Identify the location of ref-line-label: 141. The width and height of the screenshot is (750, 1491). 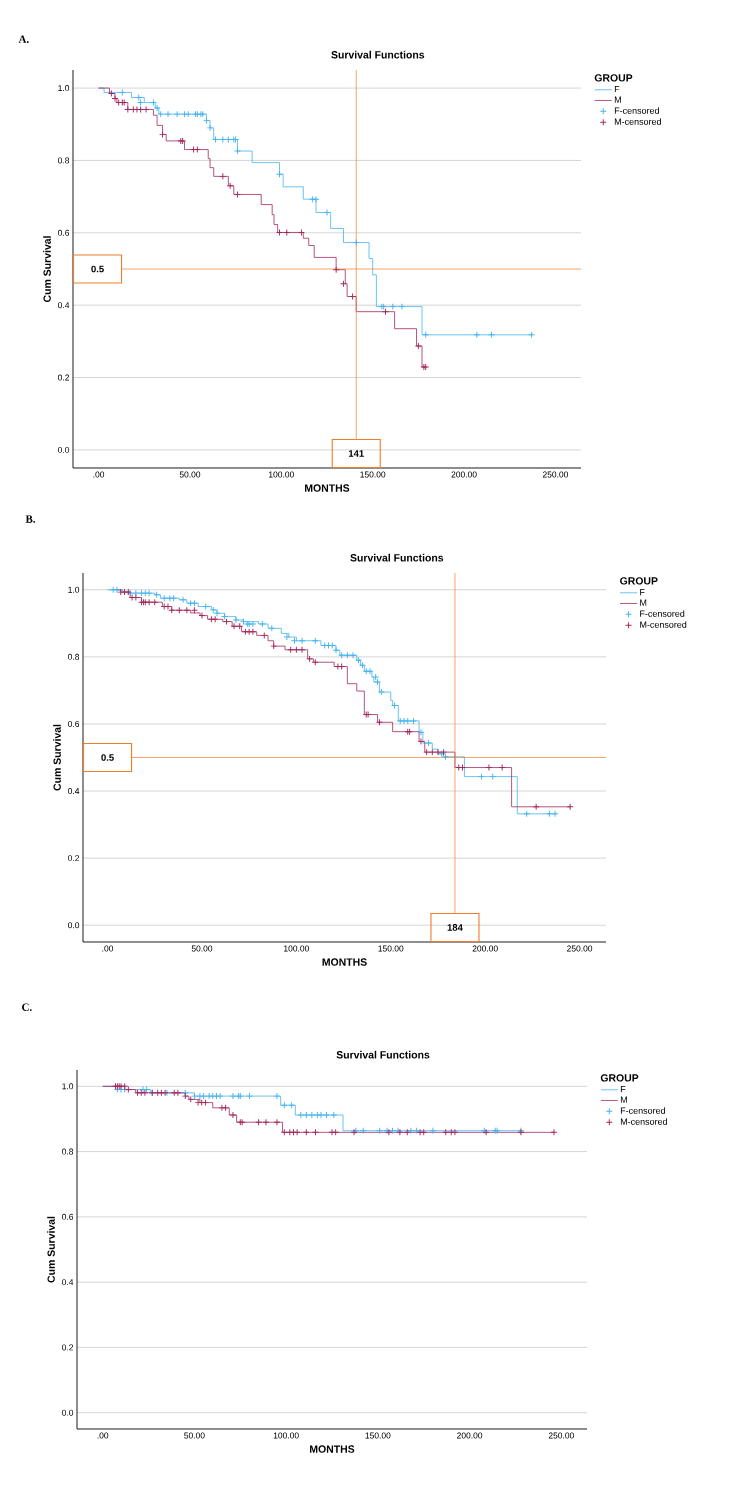
(356, 453).